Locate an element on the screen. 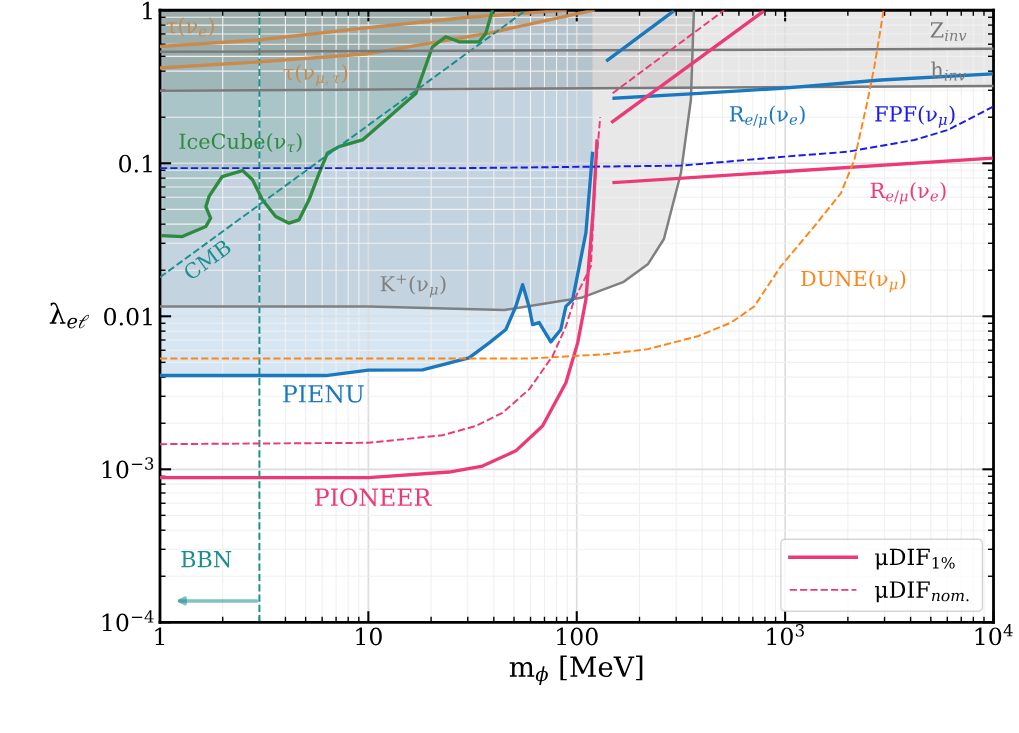 The image size is (1019, 733). annotation: FPF(ν$_{μ}$) is located at coordinates (915, 116).